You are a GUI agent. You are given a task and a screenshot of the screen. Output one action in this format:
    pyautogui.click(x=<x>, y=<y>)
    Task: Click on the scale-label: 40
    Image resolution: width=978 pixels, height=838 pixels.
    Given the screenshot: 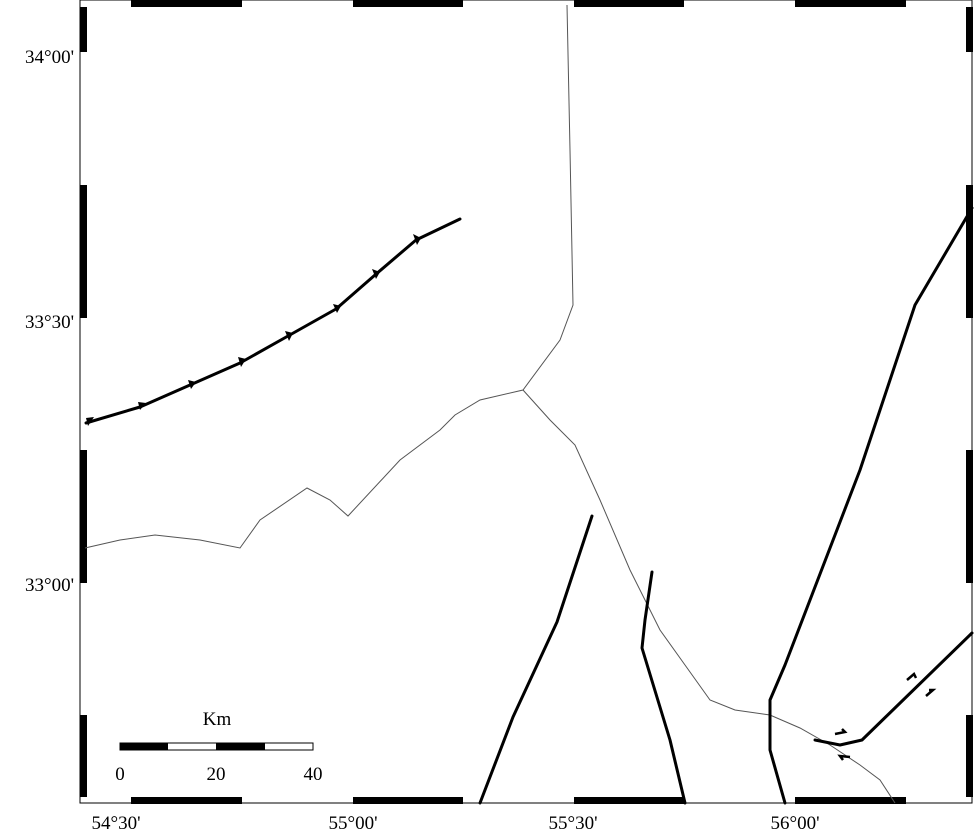 What is the action you would take?
    pyautogui.click(x=313, y=774)
    